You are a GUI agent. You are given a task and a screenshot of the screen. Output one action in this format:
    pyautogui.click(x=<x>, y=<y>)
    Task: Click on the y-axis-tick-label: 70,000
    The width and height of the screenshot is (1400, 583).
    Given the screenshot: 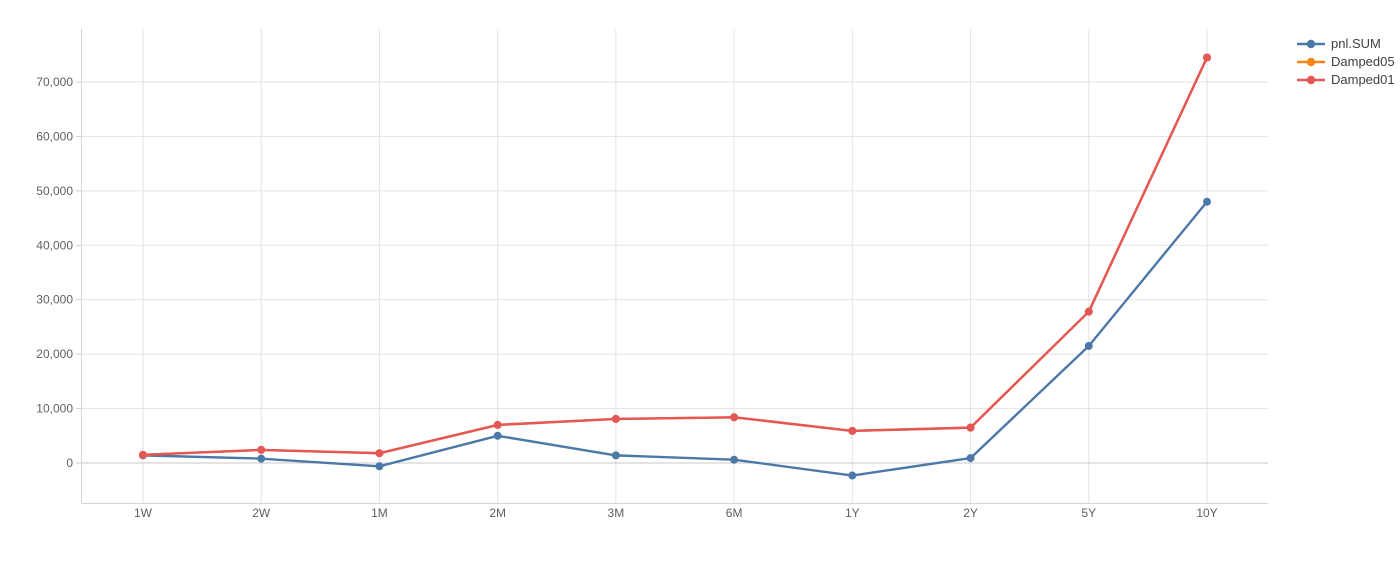 What is the action you would take?
    pyautogui.click(x=54, y=82)
    